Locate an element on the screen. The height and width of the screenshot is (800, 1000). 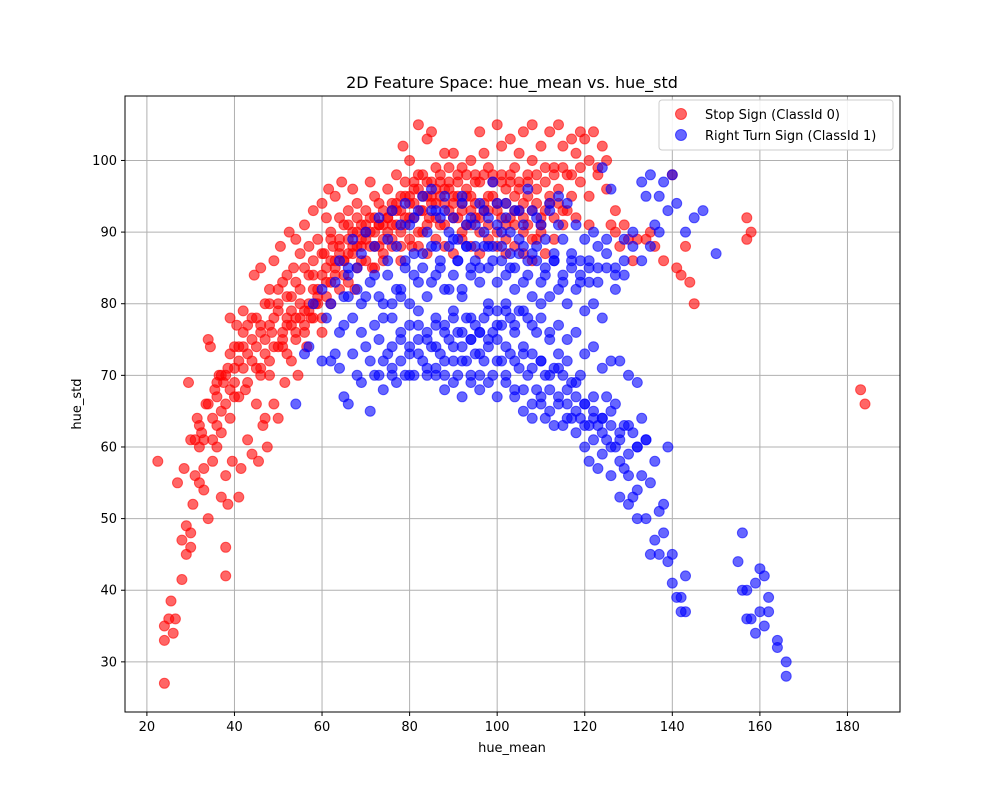
y-tick-label: 100 is located at coordinates (104, 161).